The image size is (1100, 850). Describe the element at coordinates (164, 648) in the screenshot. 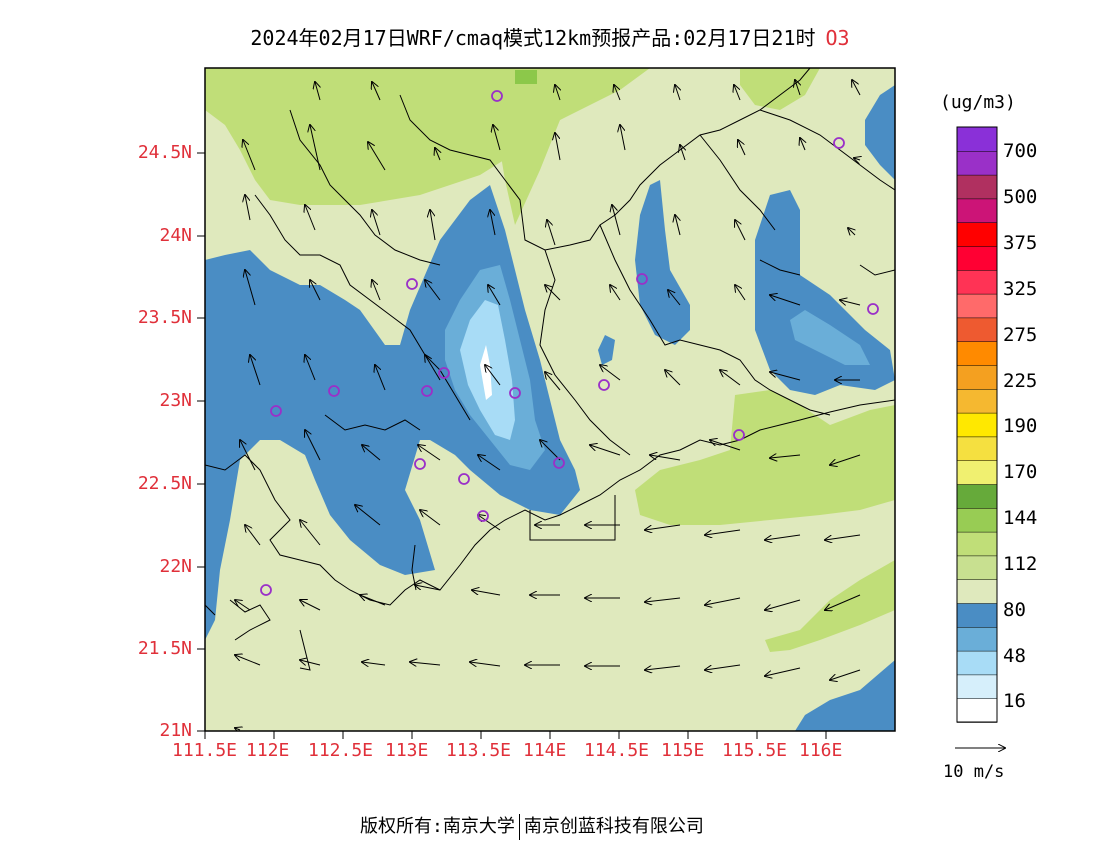

I see `y-tick-label: 21.5N` at that location.